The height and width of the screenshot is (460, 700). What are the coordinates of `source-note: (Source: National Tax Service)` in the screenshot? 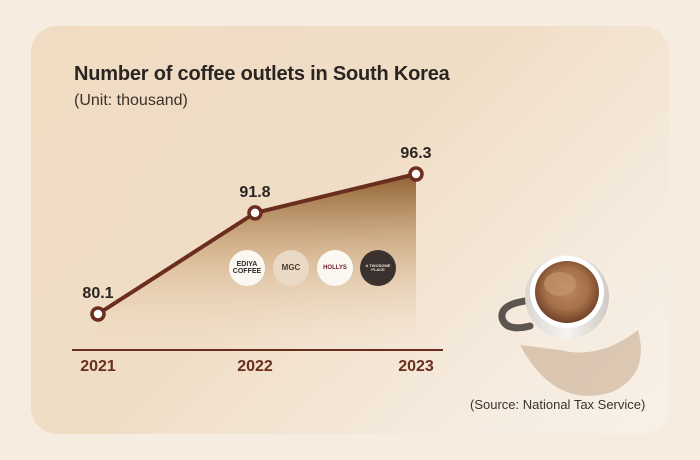 It's located at (558, 404).